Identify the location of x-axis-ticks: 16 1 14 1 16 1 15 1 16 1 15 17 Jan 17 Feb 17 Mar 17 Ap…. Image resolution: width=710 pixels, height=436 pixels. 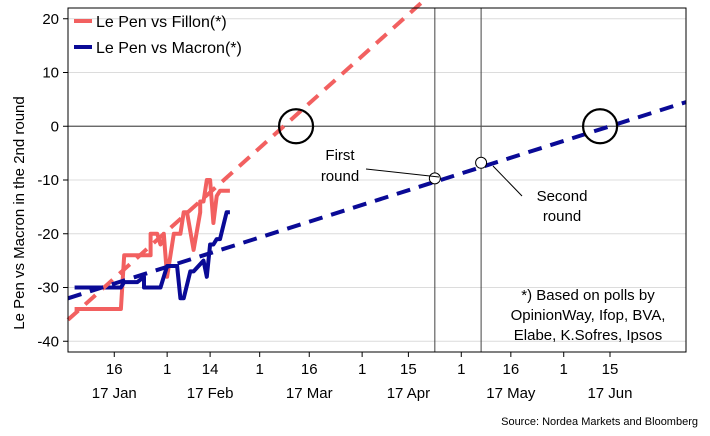
(362, 377).